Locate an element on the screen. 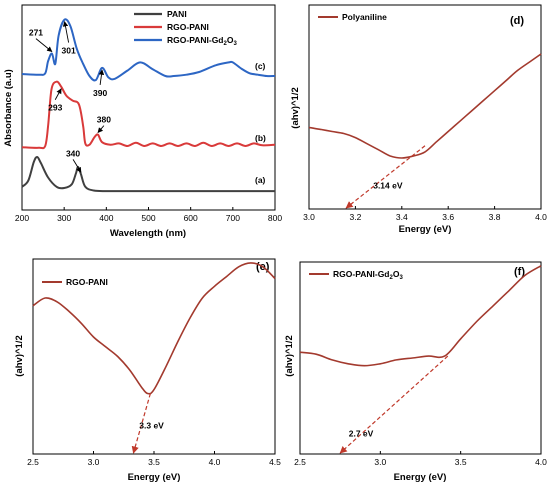  panel-d-legend: Polyaniline is located at coordinates (352, 17).